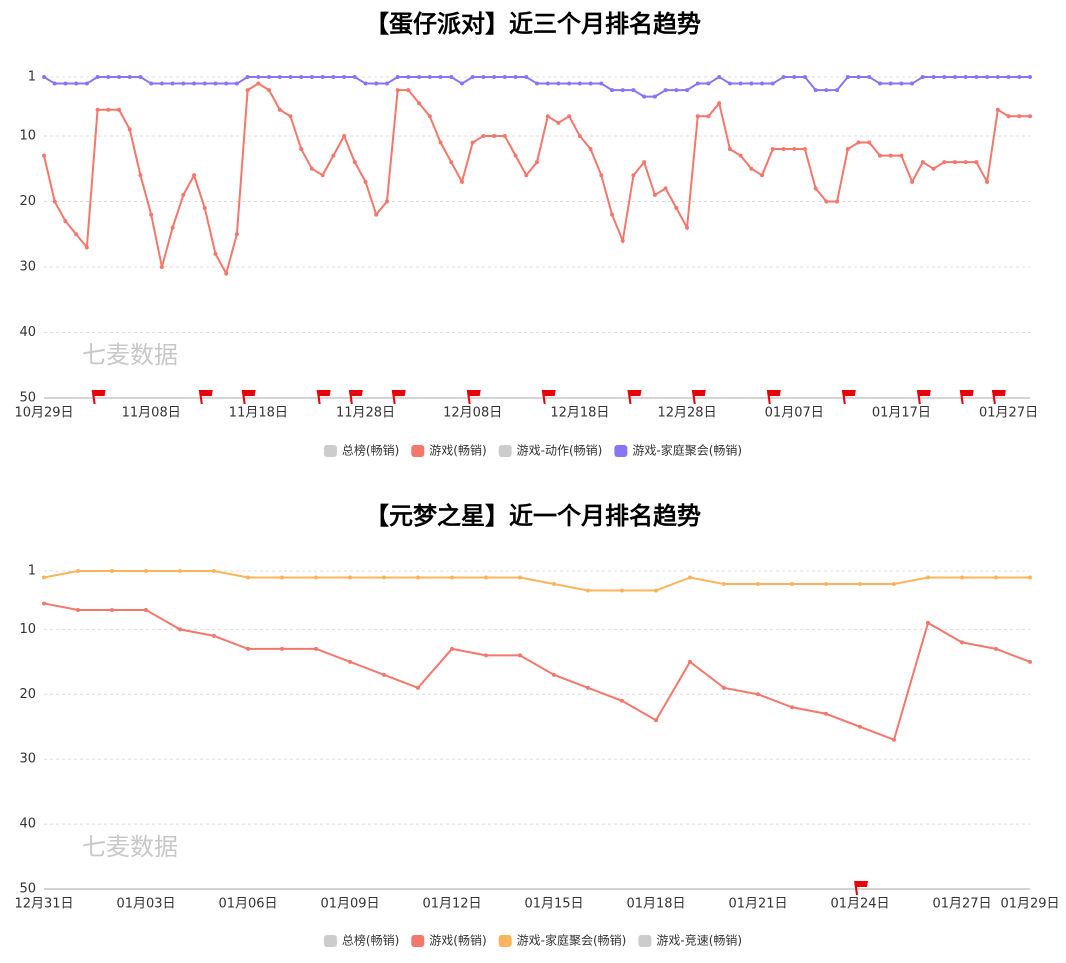 This screenshot has width=1066, height=963. Describe the element at coordinates (686, 413) in the screenshot. I see `x-tick-label: 12月28日` at that location.